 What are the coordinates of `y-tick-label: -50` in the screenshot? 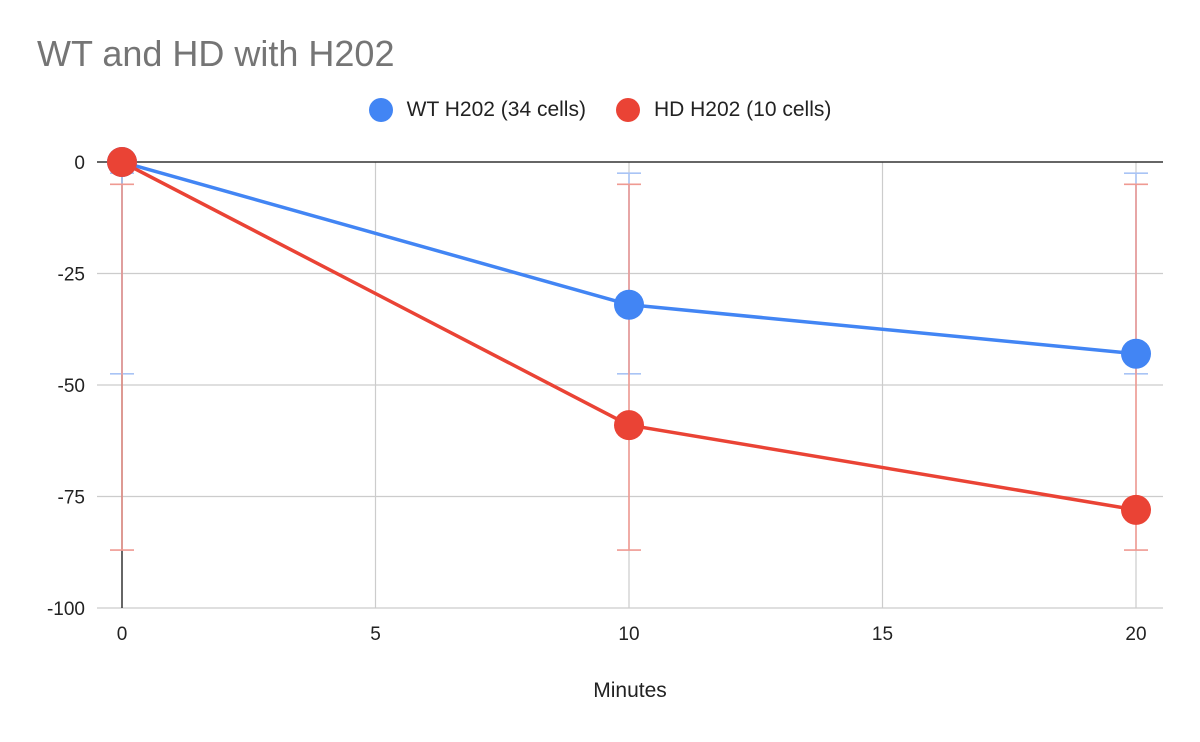 It's located at (71, 386).